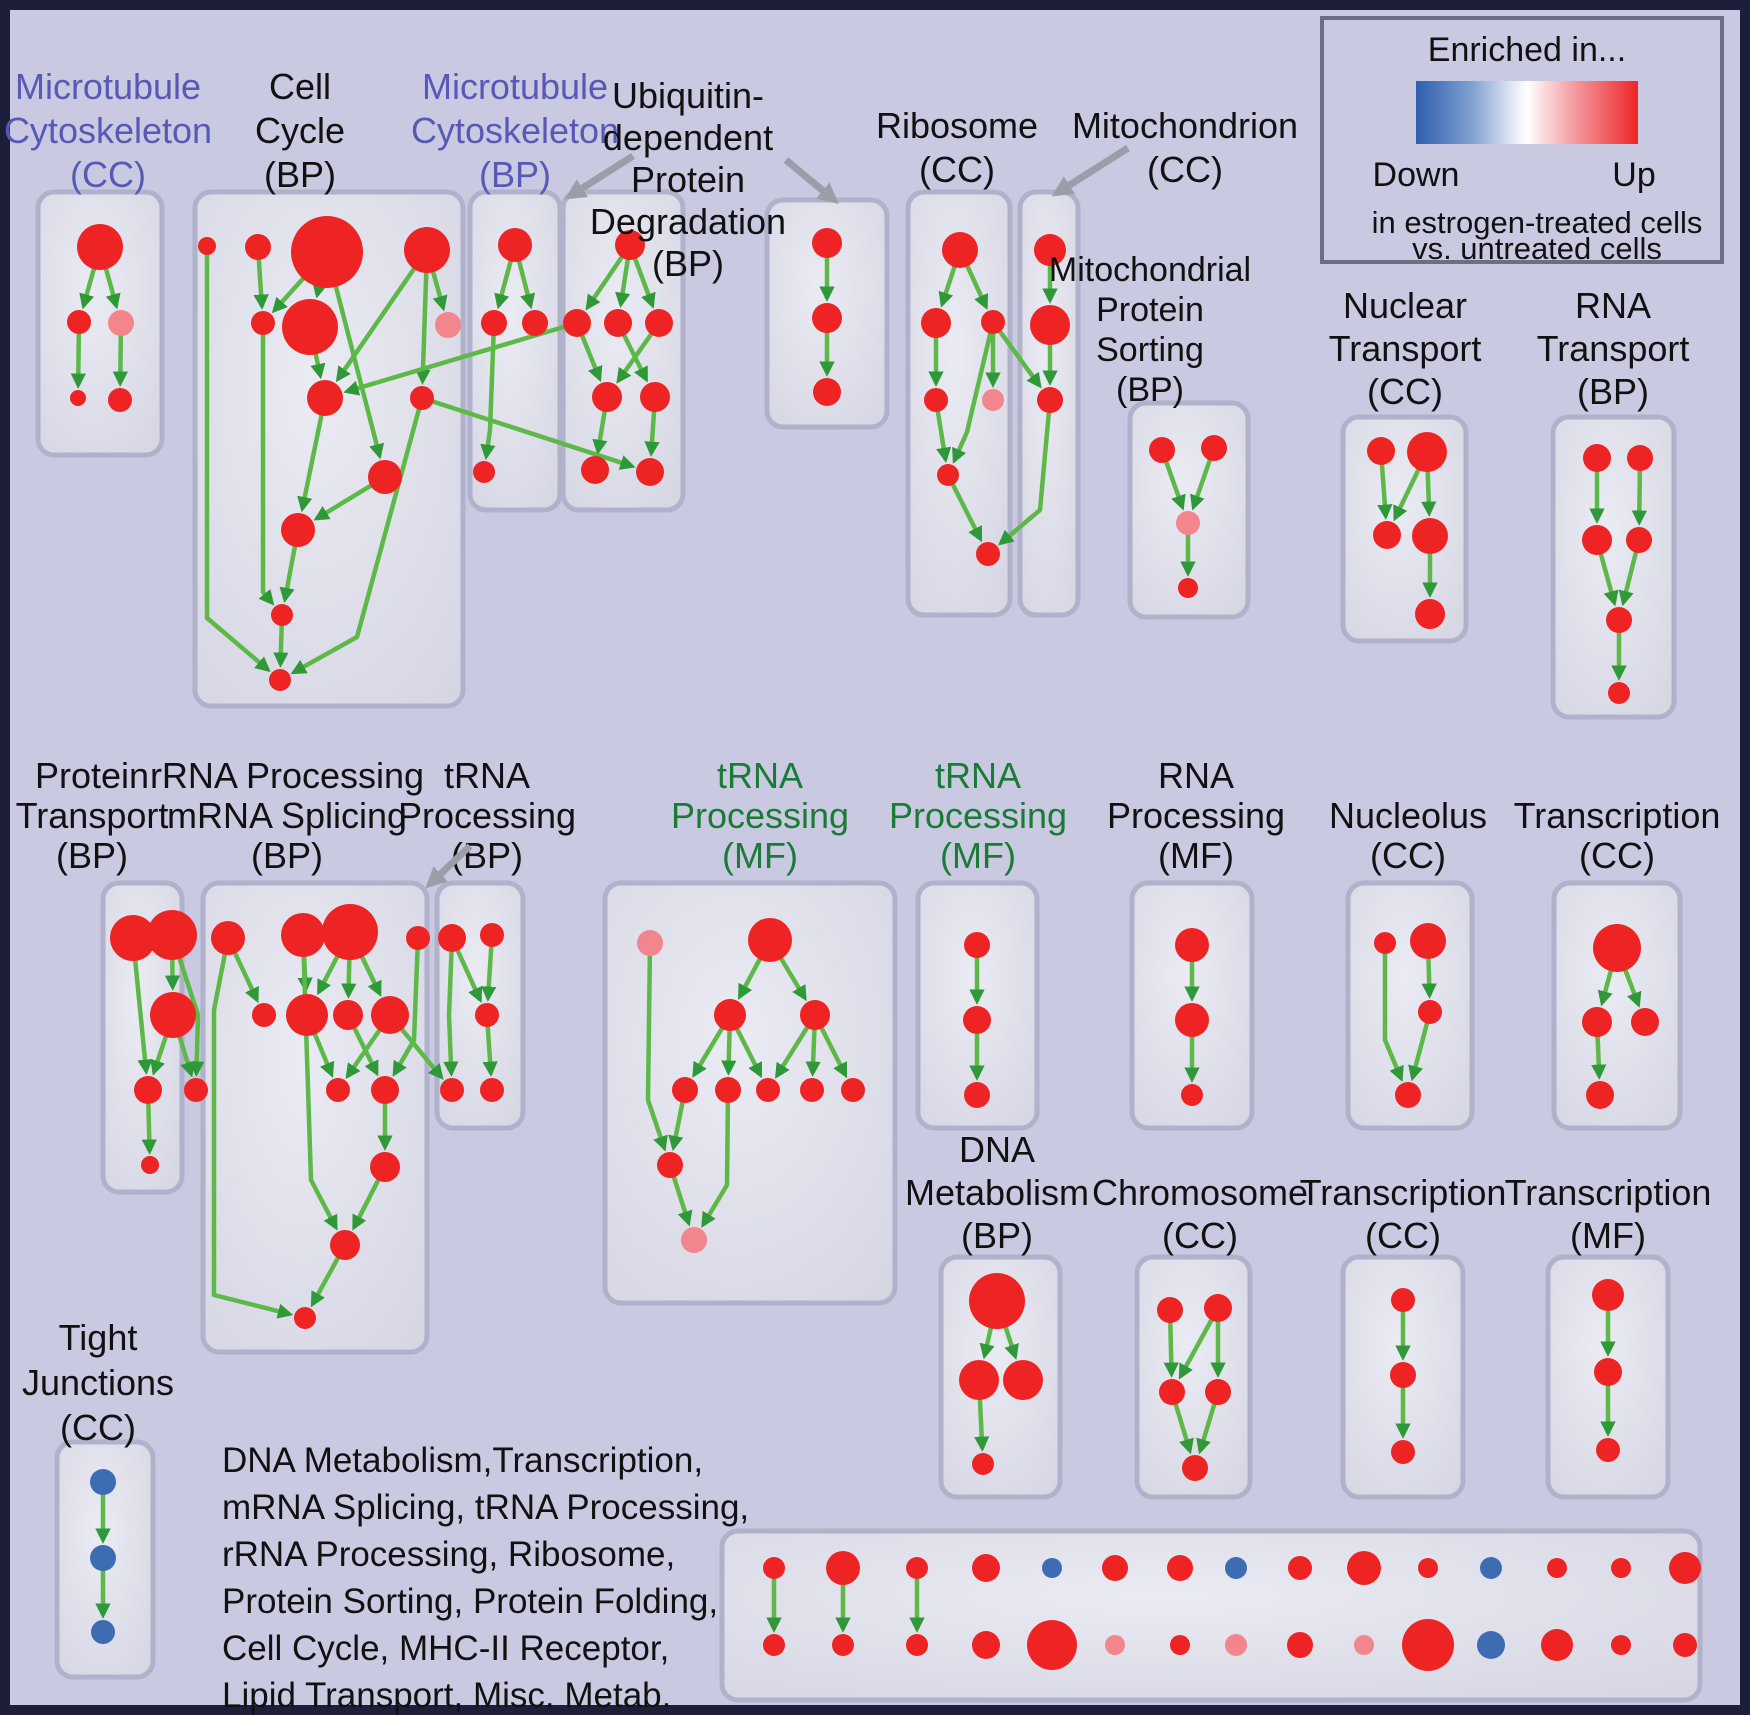 The height and width of the screenshot is (1715, 1750). Describe the element at coordinates (957, 147) in the screenshot. I see `label-ribosome: Ribosome (CC)` at that location.